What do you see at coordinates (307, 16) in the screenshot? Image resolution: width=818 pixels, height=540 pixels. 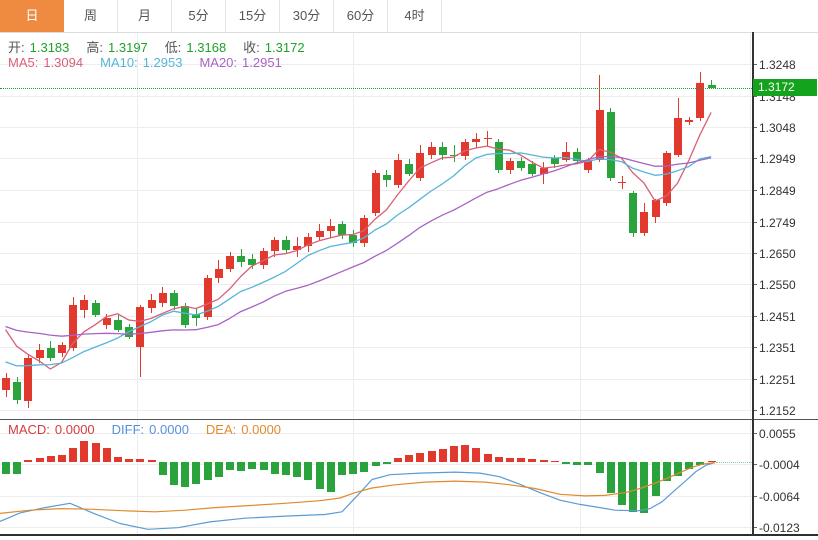 I see `tab-30min: 30分` at bounding box center [307, 16].